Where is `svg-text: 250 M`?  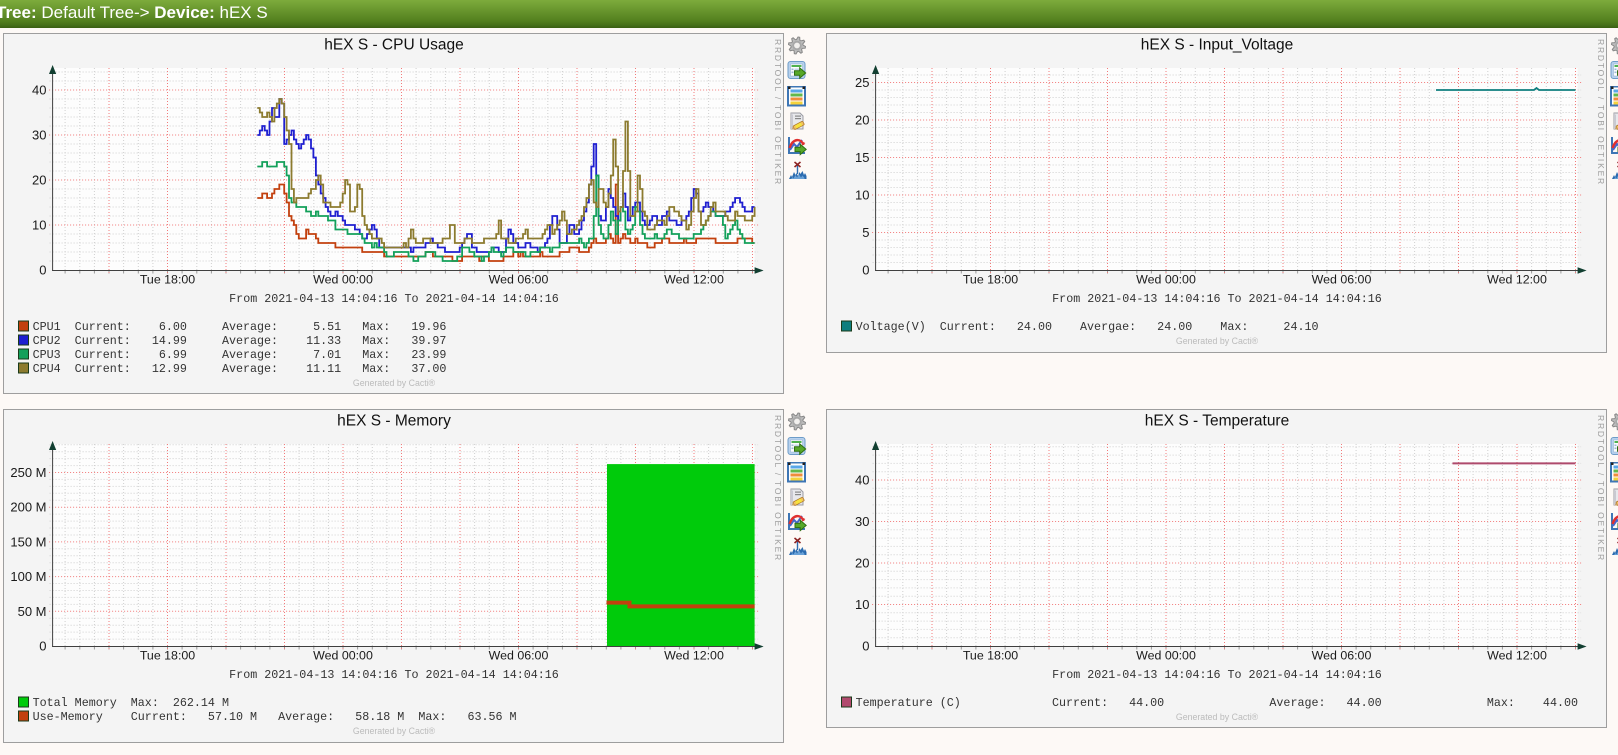 svg-text: 250 M is located at coordinates (28, 472).